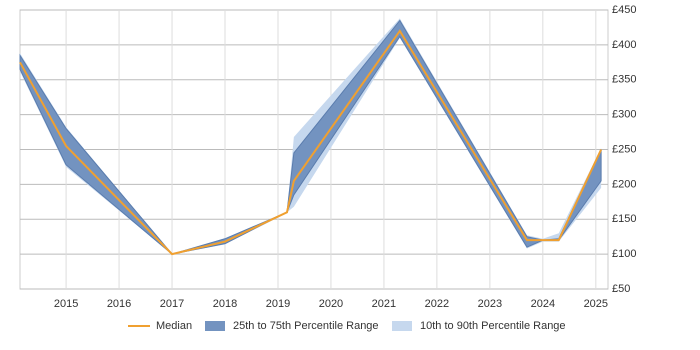 This screenshot has width=700, height=350. Describe the element at coordinates (624, 149) in the screenshot. I see `y-tick-label: £250` at that location.